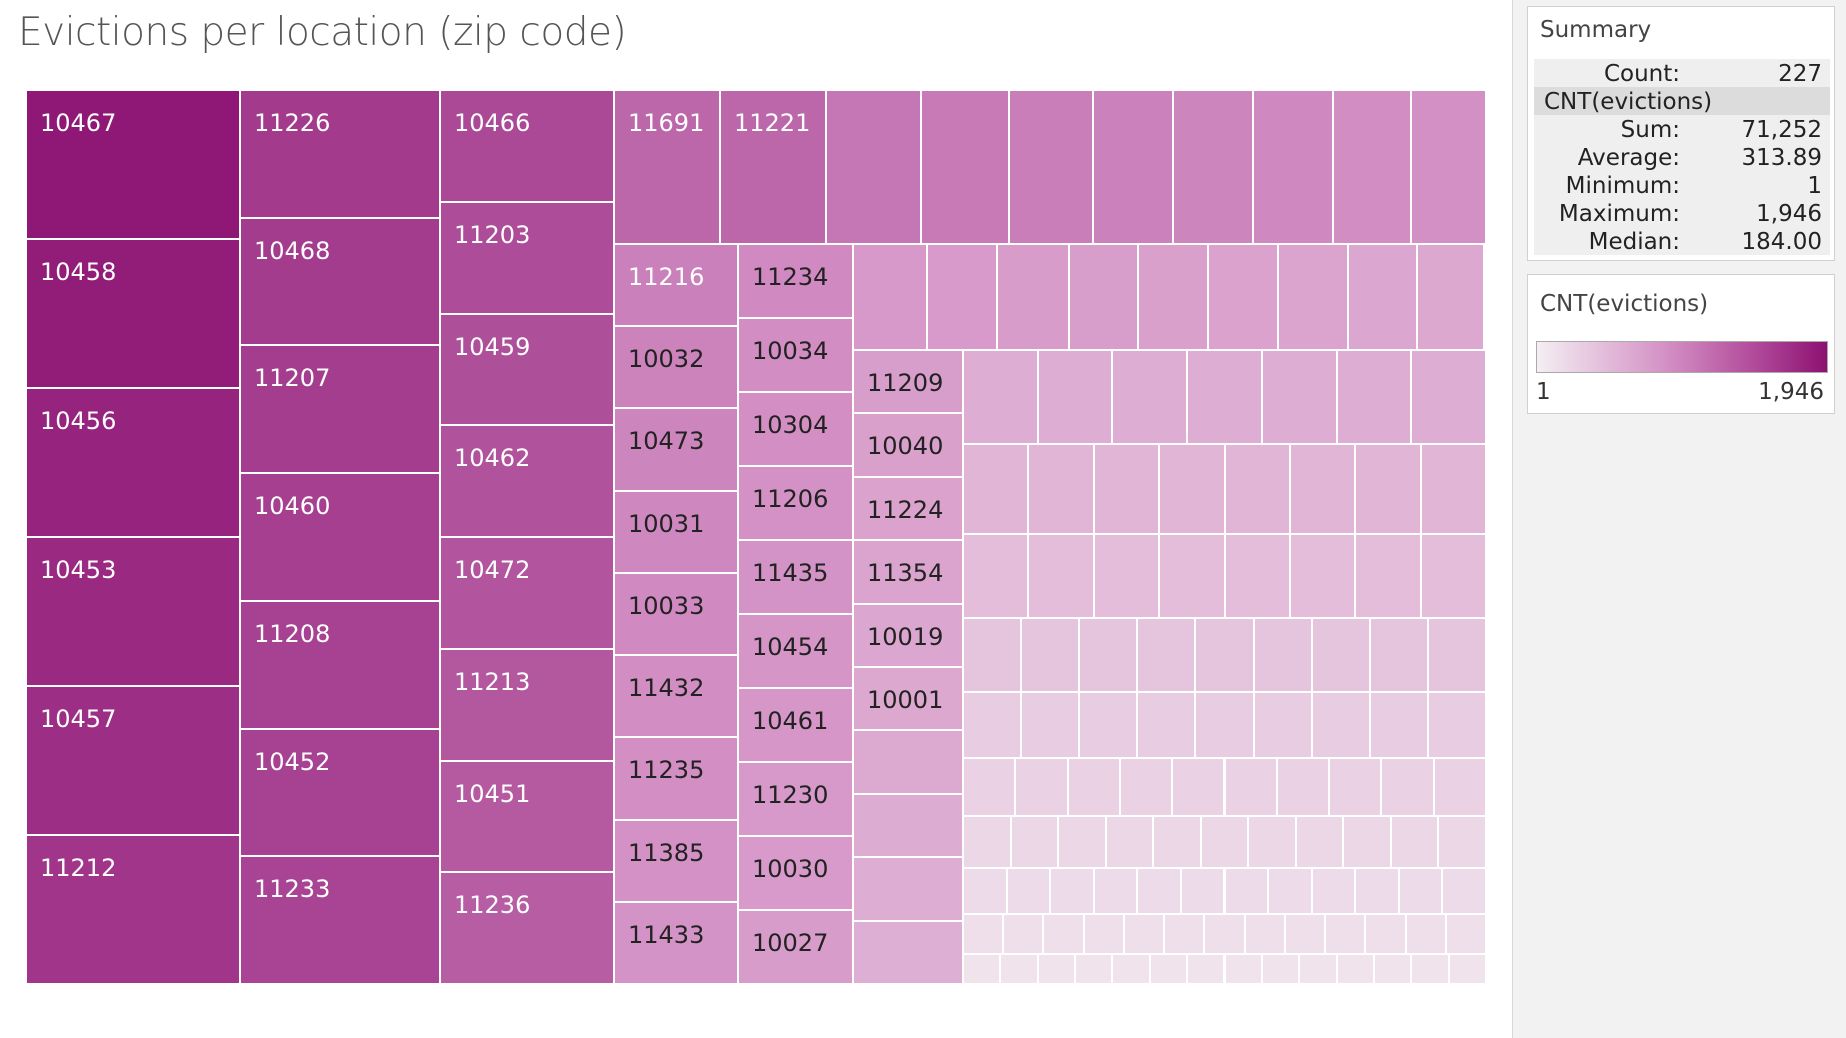 This screenshot has width=1846, height=1038. I want to click on treemap-tile-11203: 11203, so click(527, 257).